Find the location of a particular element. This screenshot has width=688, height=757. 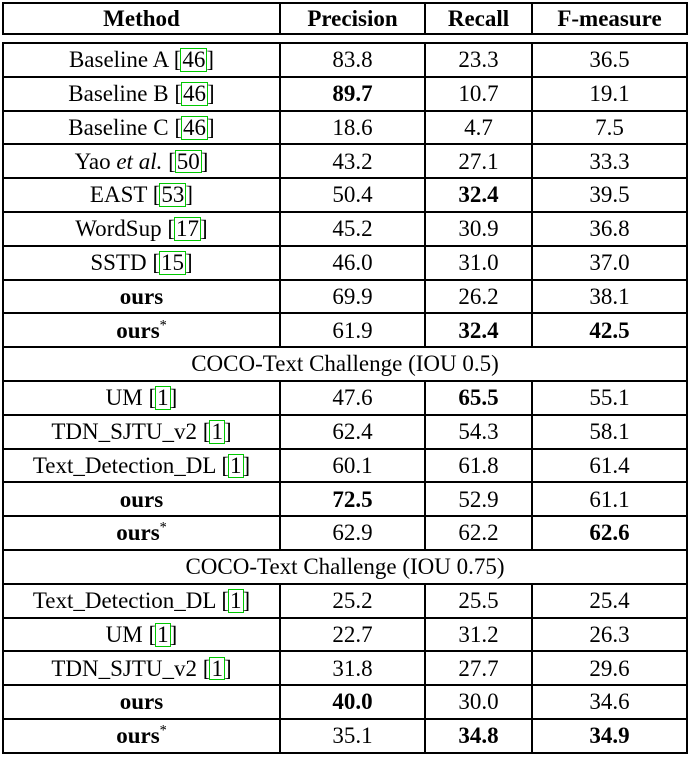

f-measure-cell: 36.5 is located at coordinates (609, 60).